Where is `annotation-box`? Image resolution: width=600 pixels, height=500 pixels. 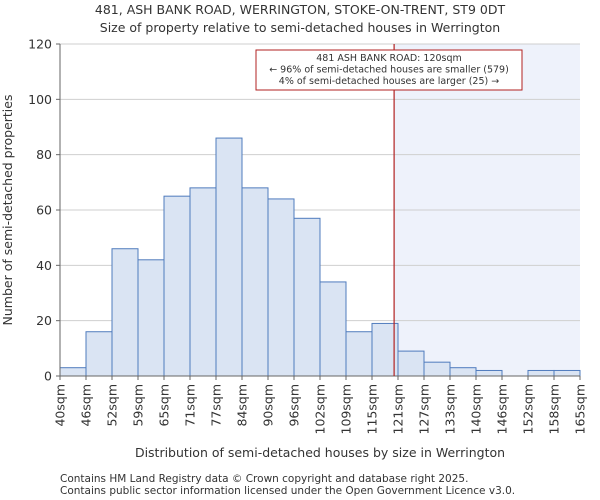
annotation-box is located at coordinates (389, 70).